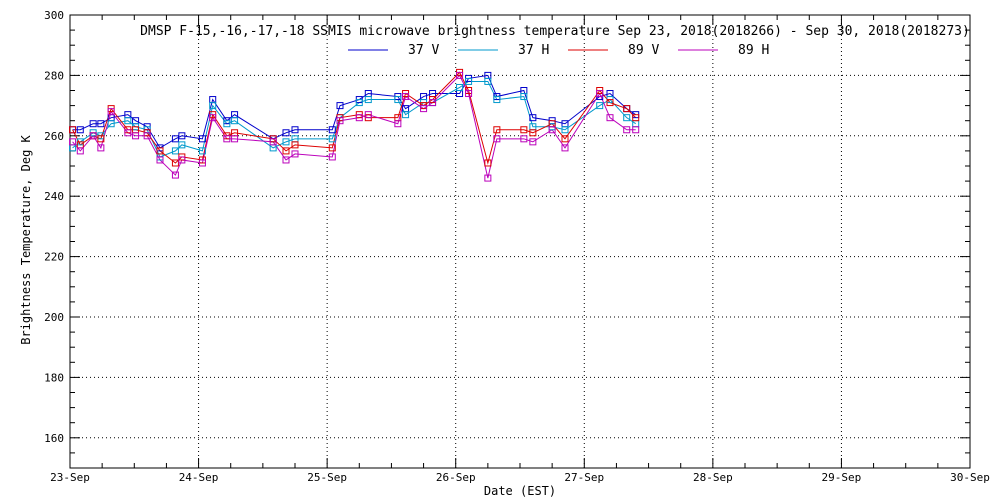 The image size is (1000, 500). What do you see at coordinates (970, 477) in the screenshot?
I see `x-tick-label: 30-Sep` at bounding box center [970, 477].